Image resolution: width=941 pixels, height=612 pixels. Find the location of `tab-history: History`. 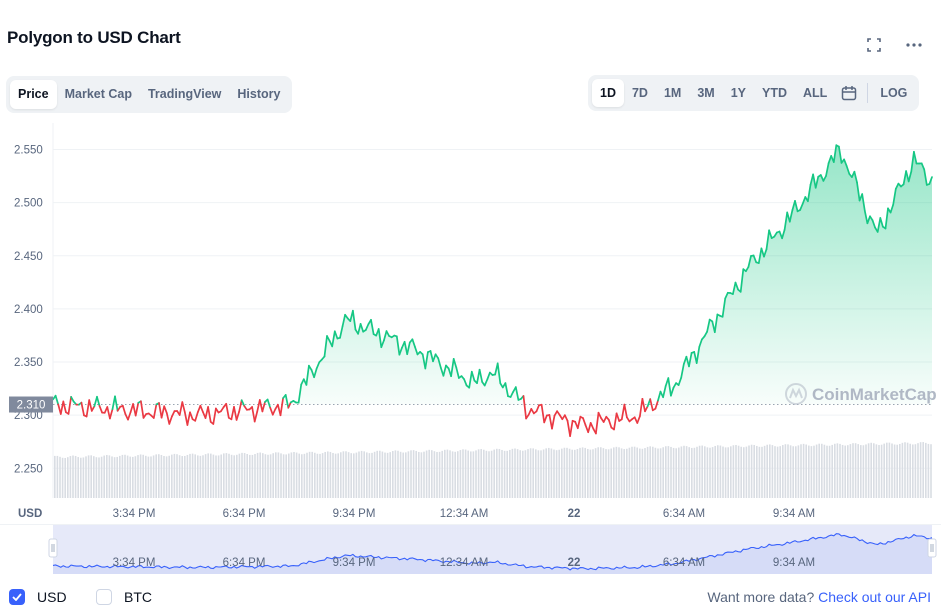

tab-history: History is located at coordinates (259, 94).